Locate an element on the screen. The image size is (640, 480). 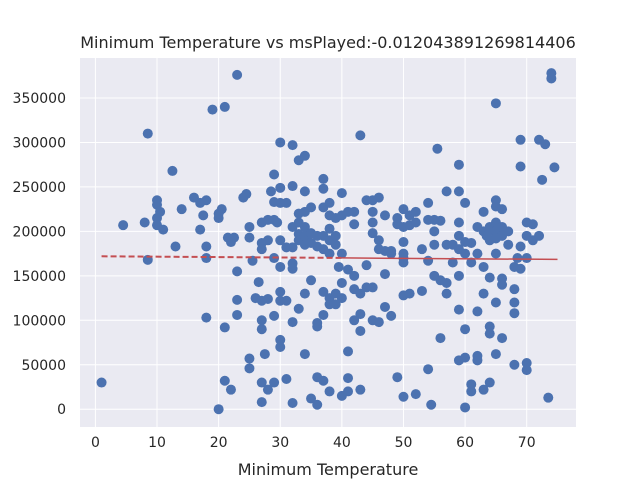
x-tick-label: 10 is located at coordinates (157, 443).